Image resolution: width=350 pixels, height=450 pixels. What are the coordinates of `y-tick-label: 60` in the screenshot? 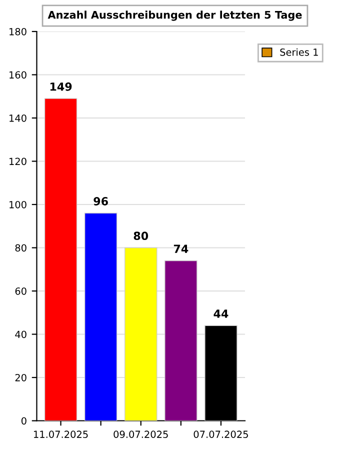 It's located at (20, 291).